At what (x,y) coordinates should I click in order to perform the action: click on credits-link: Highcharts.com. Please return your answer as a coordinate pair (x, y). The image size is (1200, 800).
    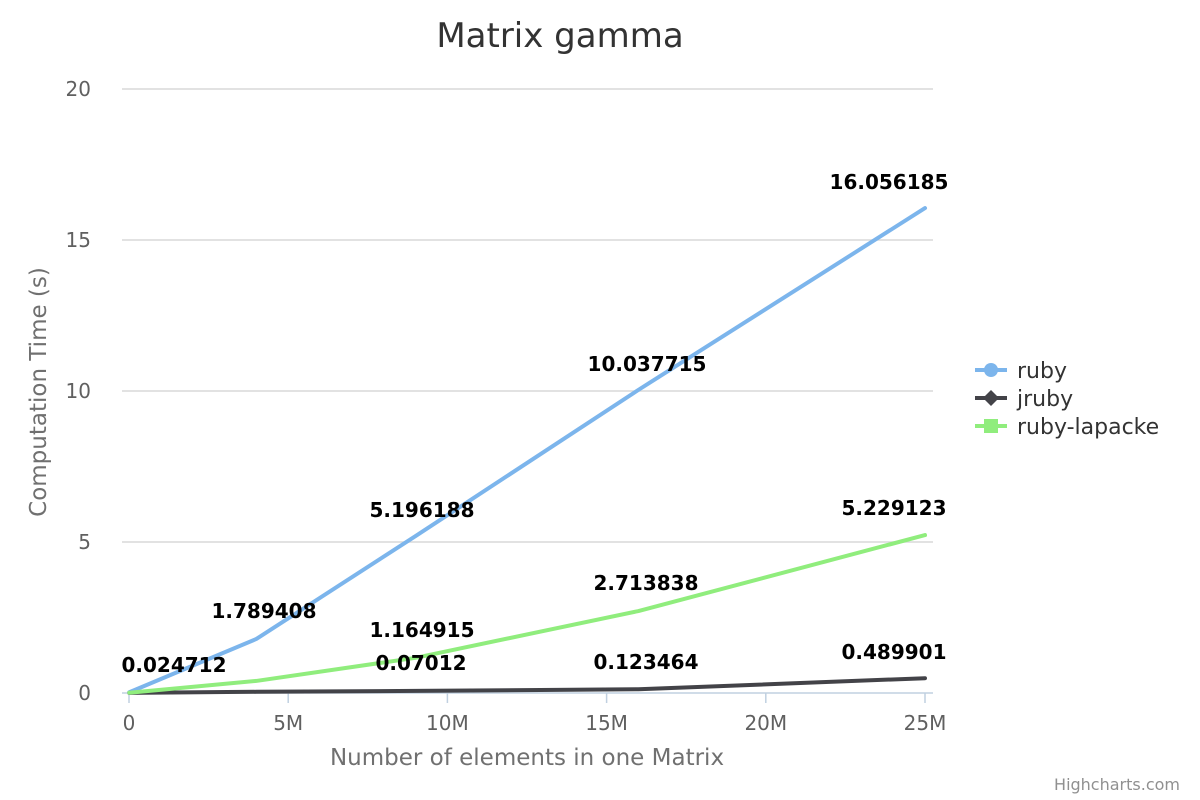
    Looking at the image, I should click on (1117, 784).